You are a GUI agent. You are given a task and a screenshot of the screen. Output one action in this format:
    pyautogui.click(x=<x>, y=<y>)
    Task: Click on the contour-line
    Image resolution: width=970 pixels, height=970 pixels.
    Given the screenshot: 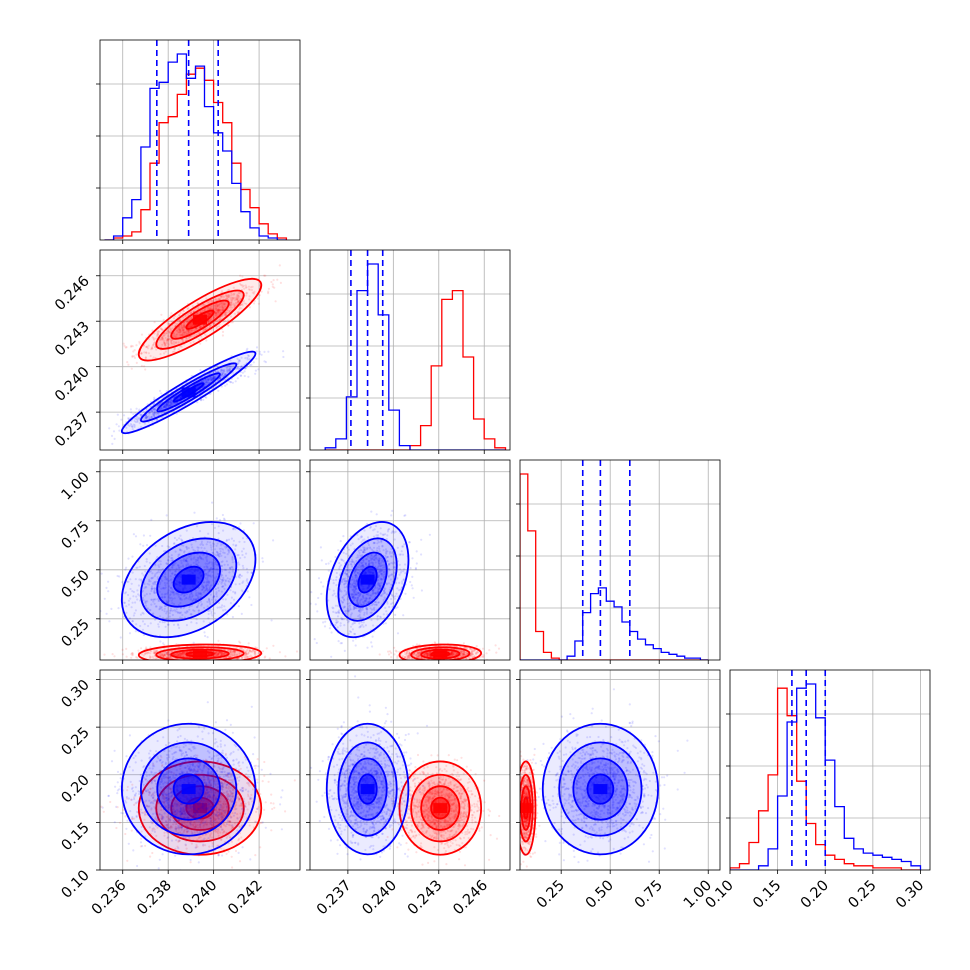 What is the action you would take?
    pyautogui.click(x=188, y=392)
    